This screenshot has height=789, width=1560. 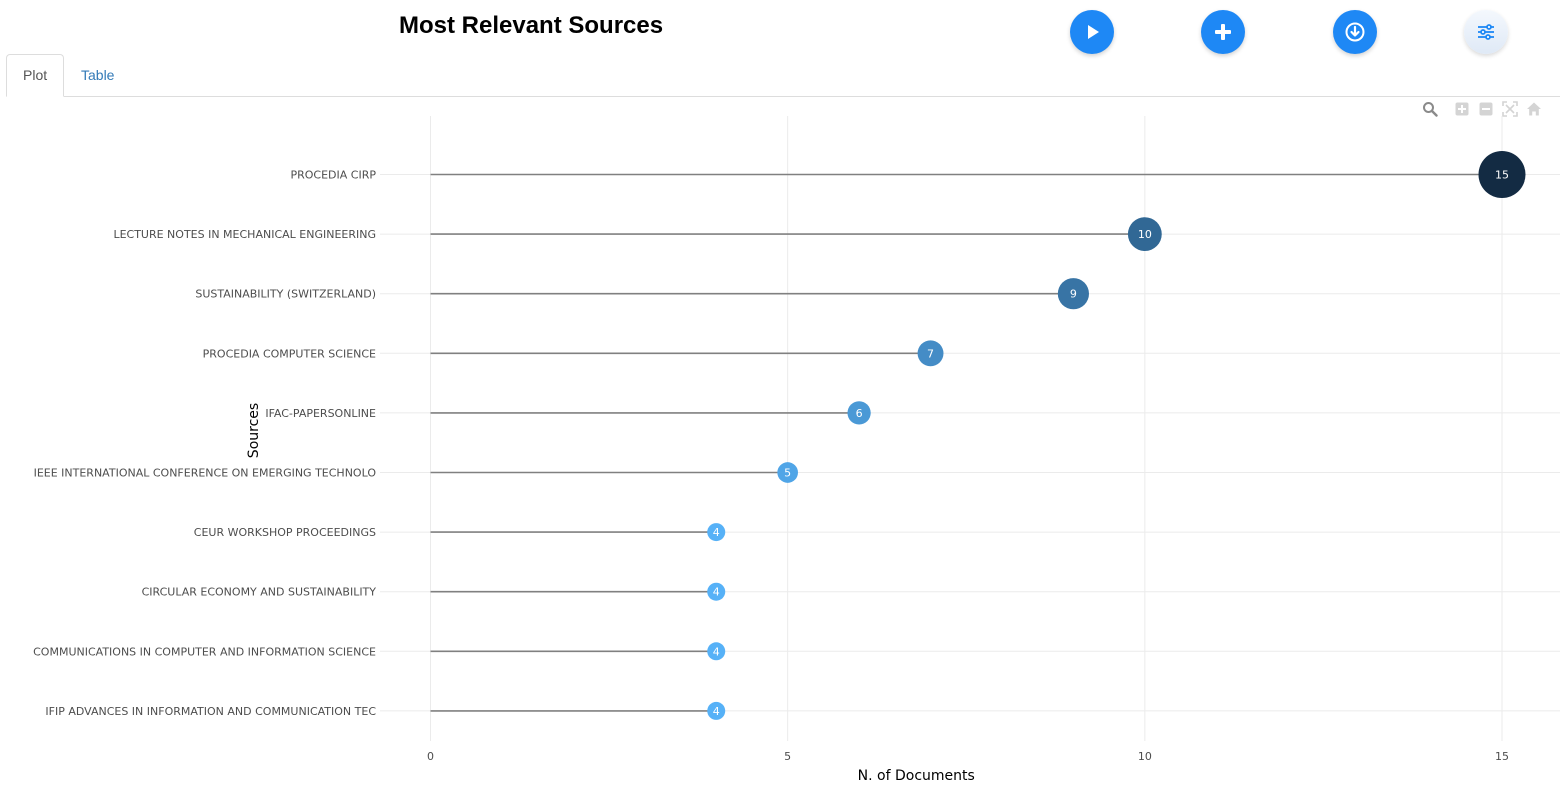 What do you see at coordinates (259, 592) in the screenshot?
I see `y-tick-label: CIRCULAR ECONOMY AND SUSTAINABILITY` at bounding box center [259, 592].